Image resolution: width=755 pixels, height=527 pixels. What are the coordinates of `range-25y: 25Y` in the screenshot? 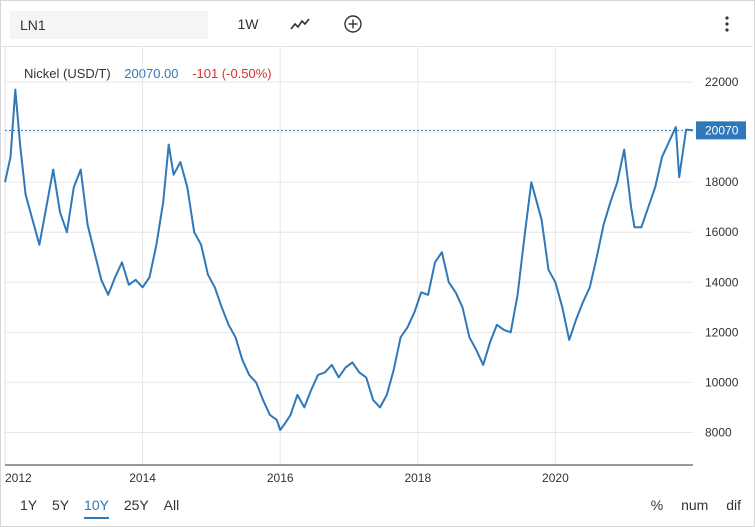 It's located at (136, 505).